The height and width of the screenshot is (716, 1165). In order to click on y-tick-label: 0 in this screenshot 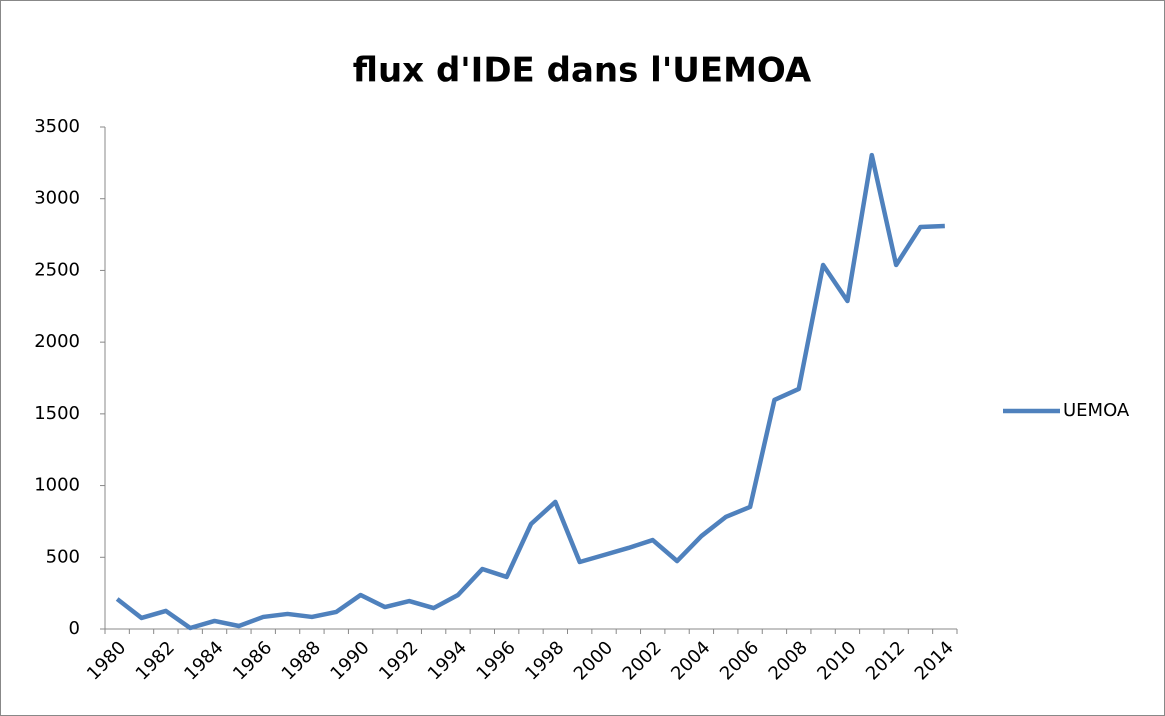, I will do `click(74, 628)`.